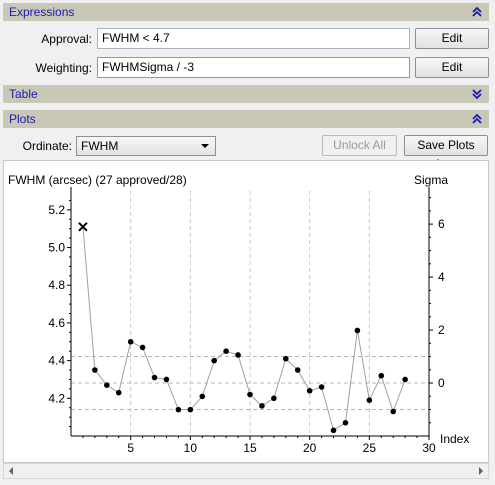 This screenshot has width=495, height=485. I want to click on weighting-field: FWHMSigma / -3, so click(253, 67).